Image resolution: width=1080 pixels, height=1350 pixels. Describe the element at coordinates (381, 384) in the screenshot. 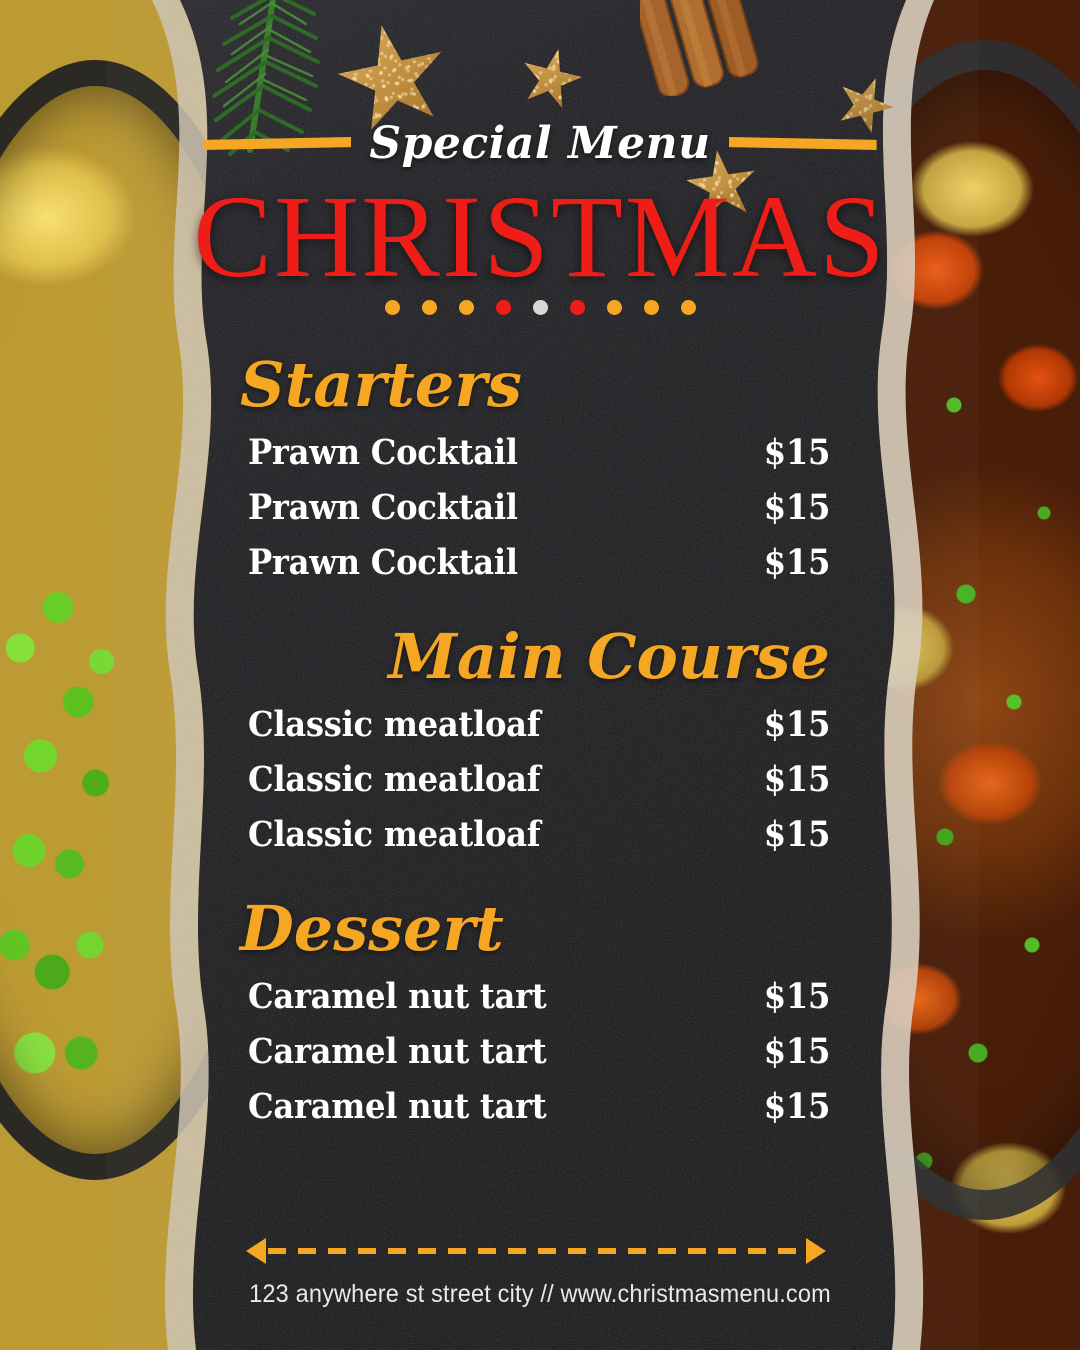

I see `section-heading-starters: Starters` at that location.